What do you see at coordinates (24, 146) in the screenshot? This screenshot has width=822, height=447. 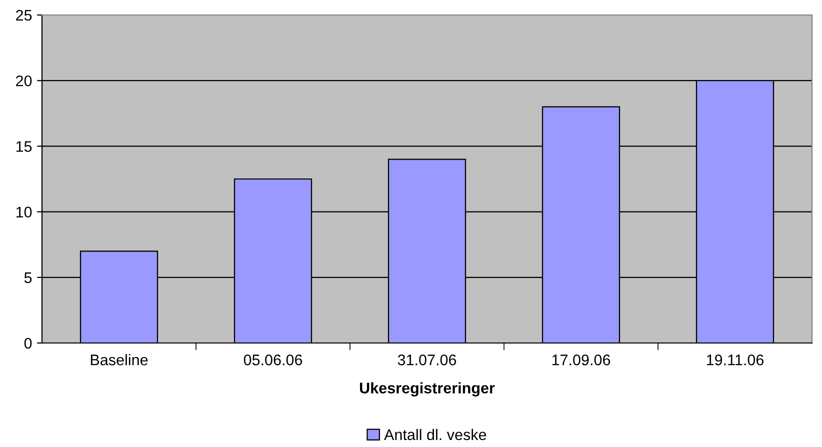 I see `y-tick-label: 15` at bounding box center [24, 146].